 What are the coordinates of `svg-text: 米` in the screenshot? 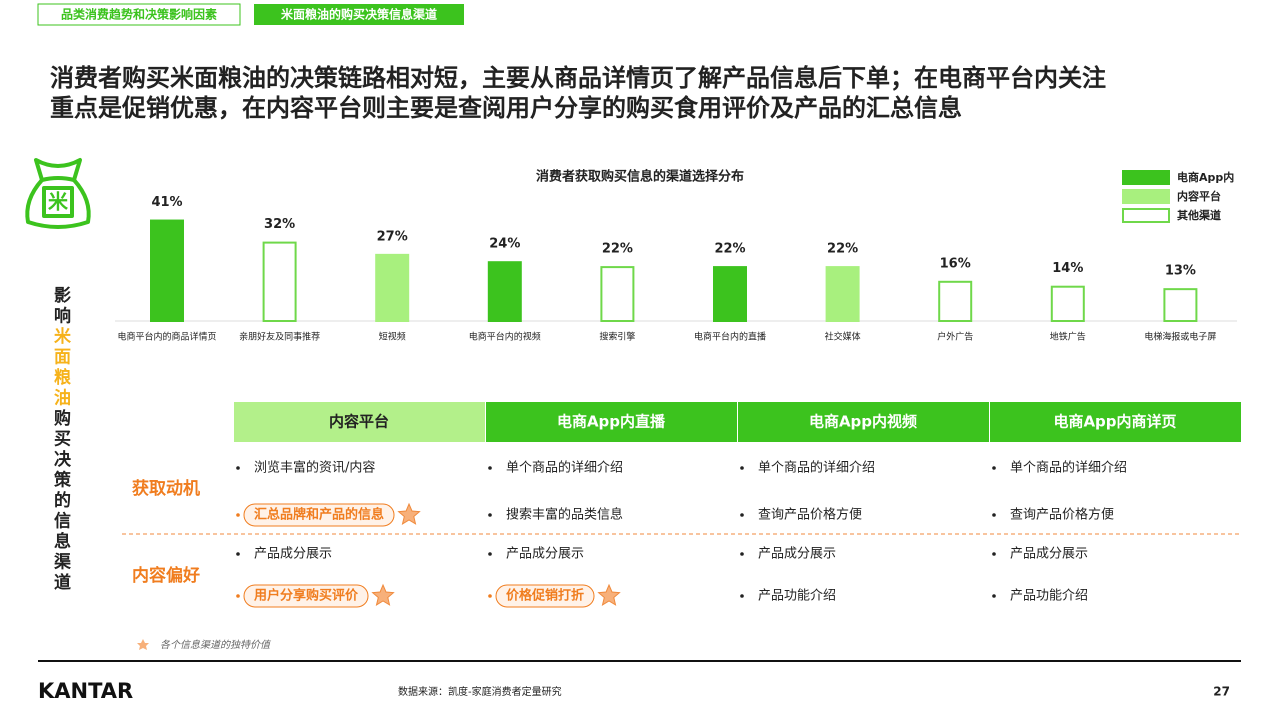 It's located at (58, 202).